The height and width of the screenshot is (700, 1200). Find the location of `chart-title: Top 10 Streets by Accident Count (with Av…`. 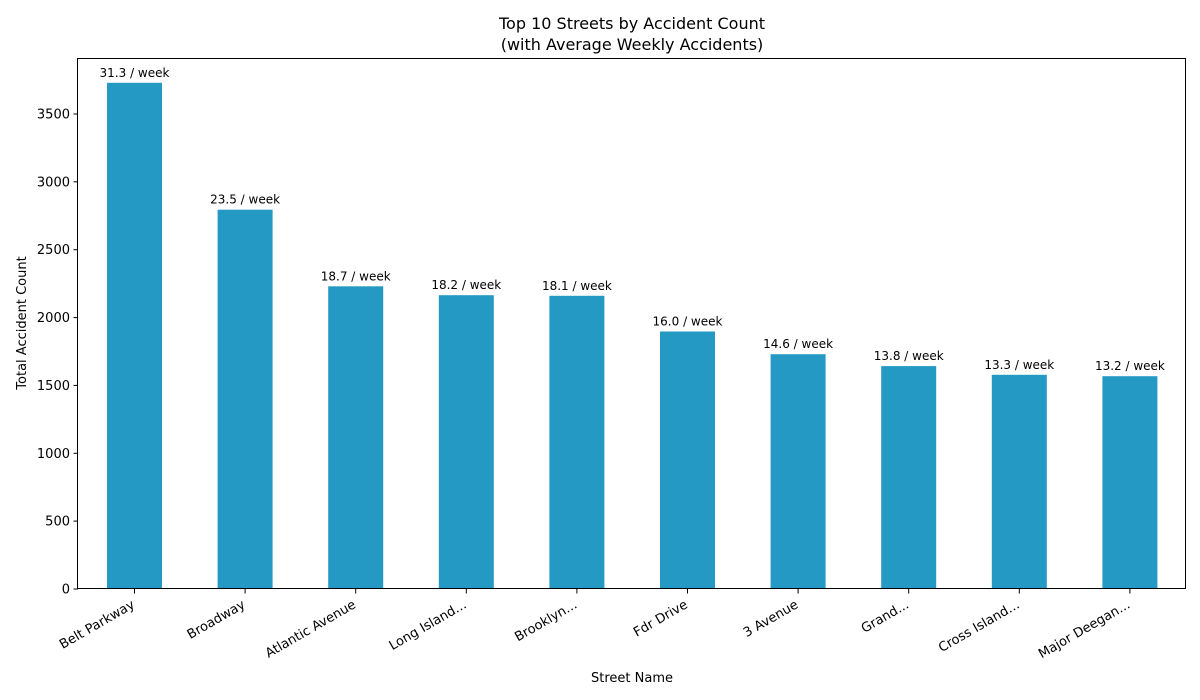

chart-title: Top 10 Streets by Accident Count (with Av… is located at coordinates (631, 34).